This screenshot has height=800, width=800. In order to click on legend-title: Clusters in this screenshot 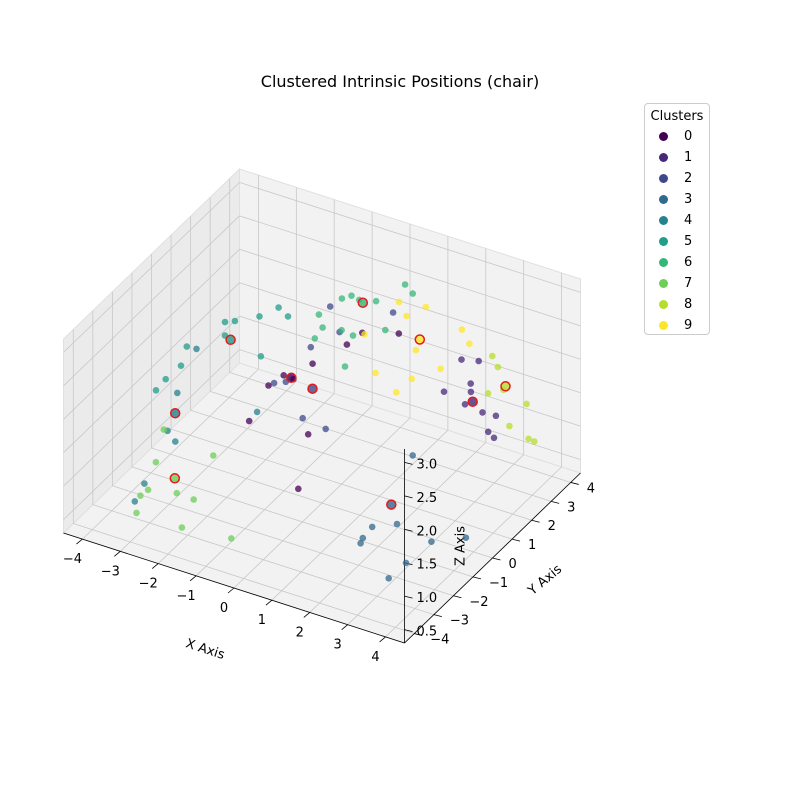, I will do `click(677, 116)`.